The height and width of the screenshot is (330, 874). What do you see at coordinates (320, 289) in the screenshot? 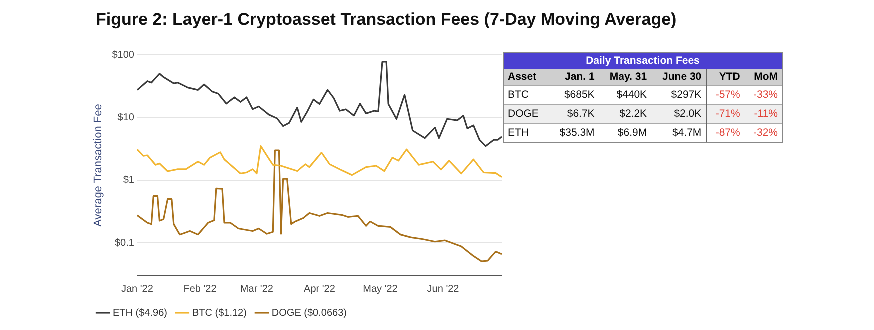
I see `x-tick-label: Apr '22` at bounding box center [320, 289].